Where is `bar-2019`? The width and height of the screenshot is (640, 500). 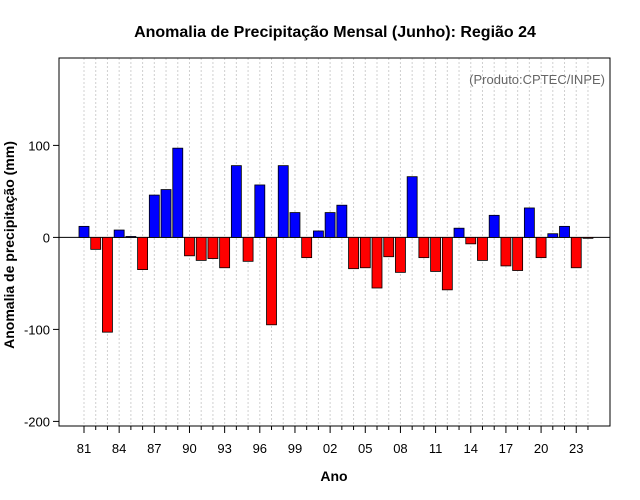
bar-2019 is located at coordinates (529, 222).